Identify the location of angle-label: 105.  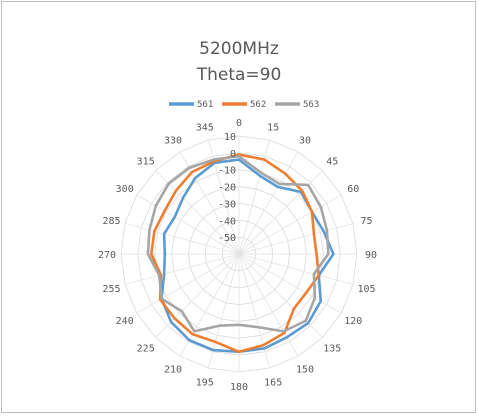
(366, 289).